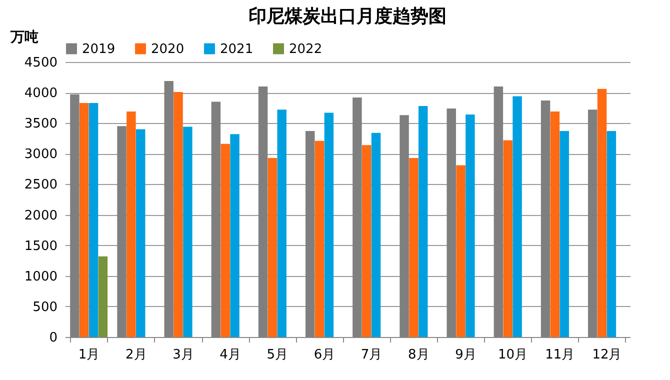 The image size is (670, 380). Describe the element at coordinates (41, 185) in the screenshot. I see `y-tick-label: 2500` at that location.